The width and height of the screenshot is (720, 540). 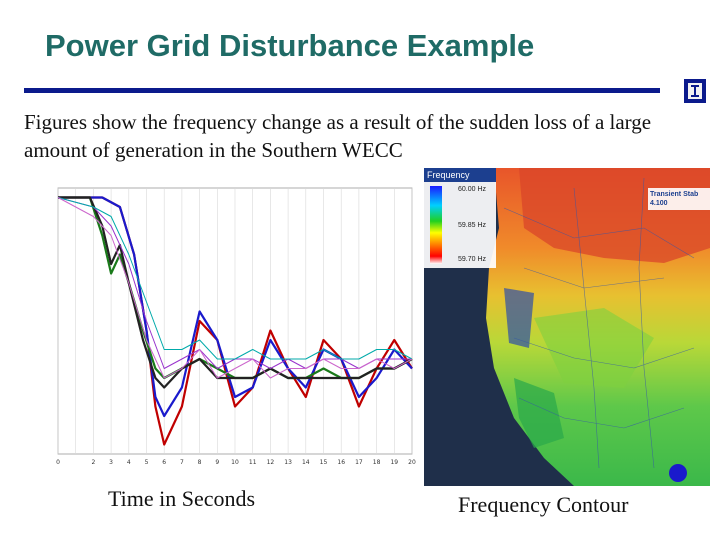 What do you see at coordinates (217, 462) in the screenshot?
I see `x-tick-label: 9` at bounding box center [217, 462].